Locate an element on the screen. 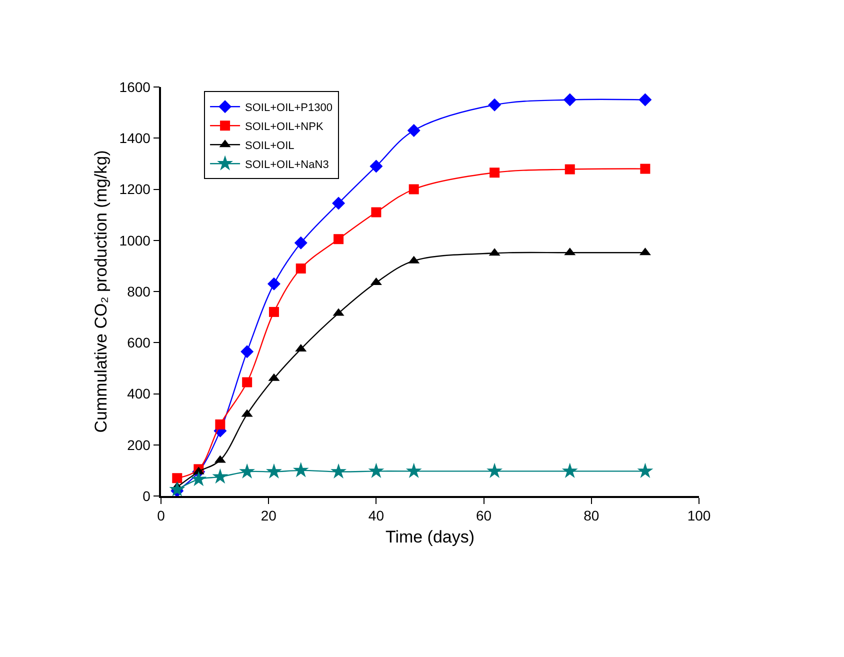 This screenshot has width=844, height=657. y-tick-label: 1200 is located at coordinates (135, 189).